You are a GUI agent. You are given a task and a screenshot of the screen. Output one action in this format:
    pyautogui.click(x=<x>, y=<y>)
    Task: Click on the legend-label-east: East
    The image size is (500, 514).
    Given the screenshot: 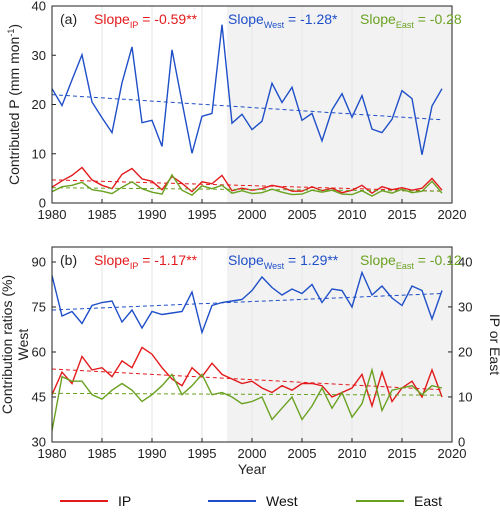 What is the action you would take?
    pyautogui.click(x=428, y=501)
    